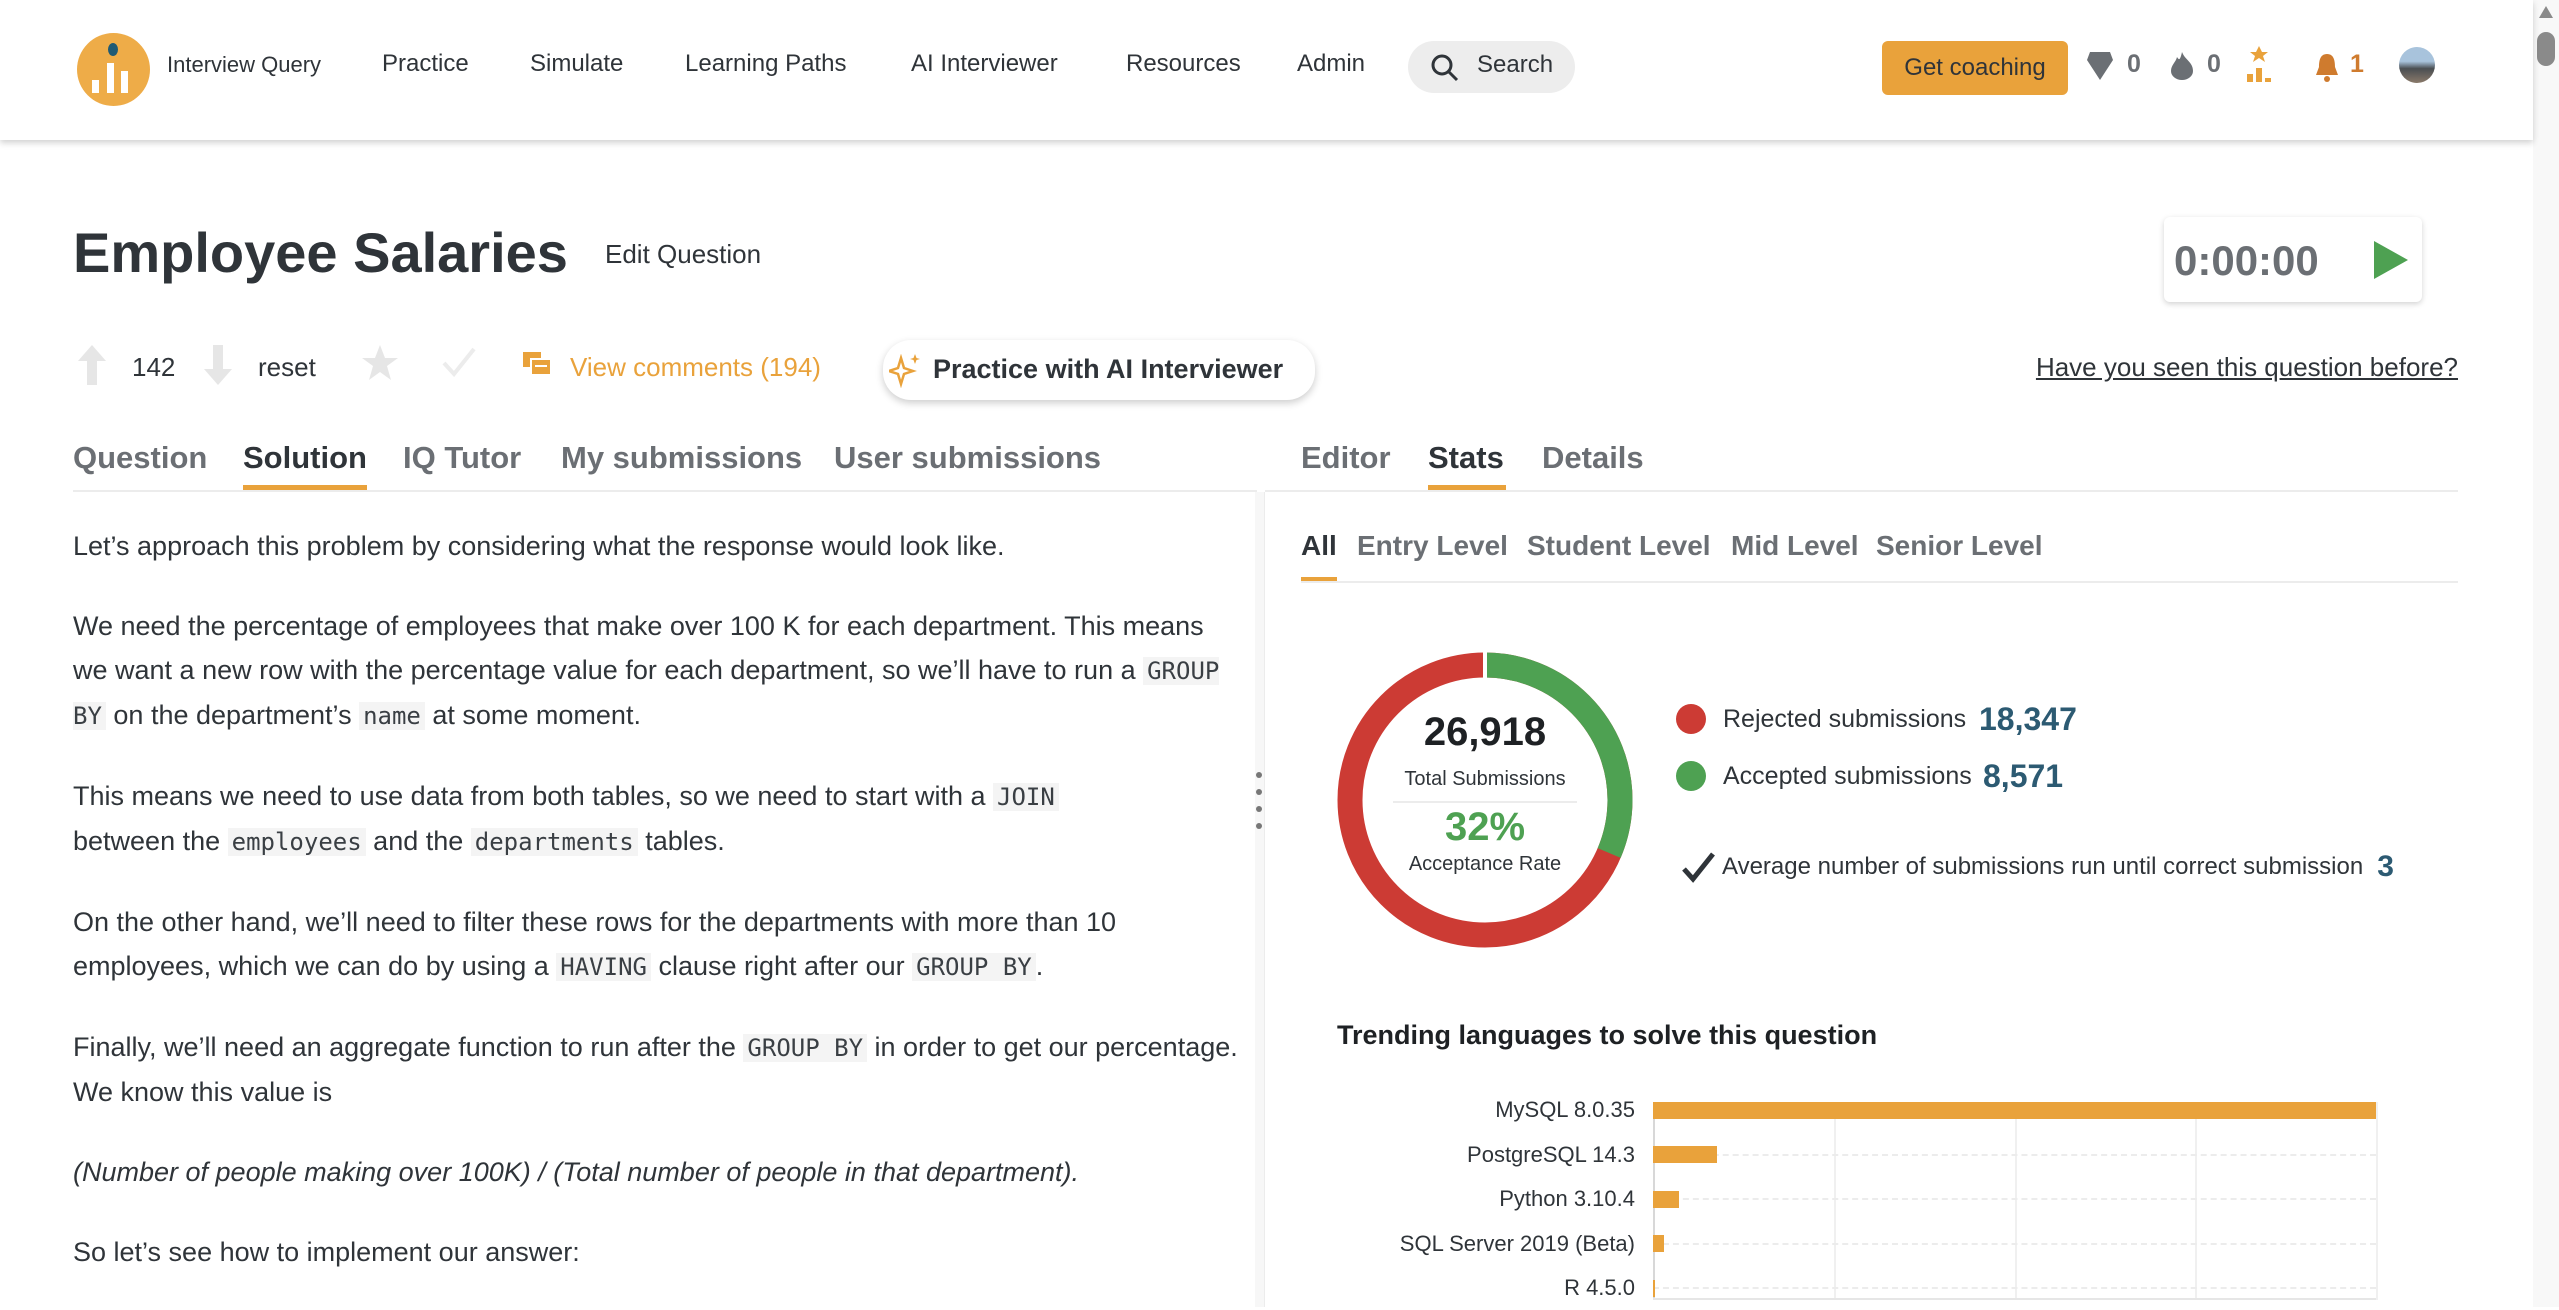 The height and width of the screenshot is (1310, 2559). I want to click on submissions-donut, so click(1485, 799).